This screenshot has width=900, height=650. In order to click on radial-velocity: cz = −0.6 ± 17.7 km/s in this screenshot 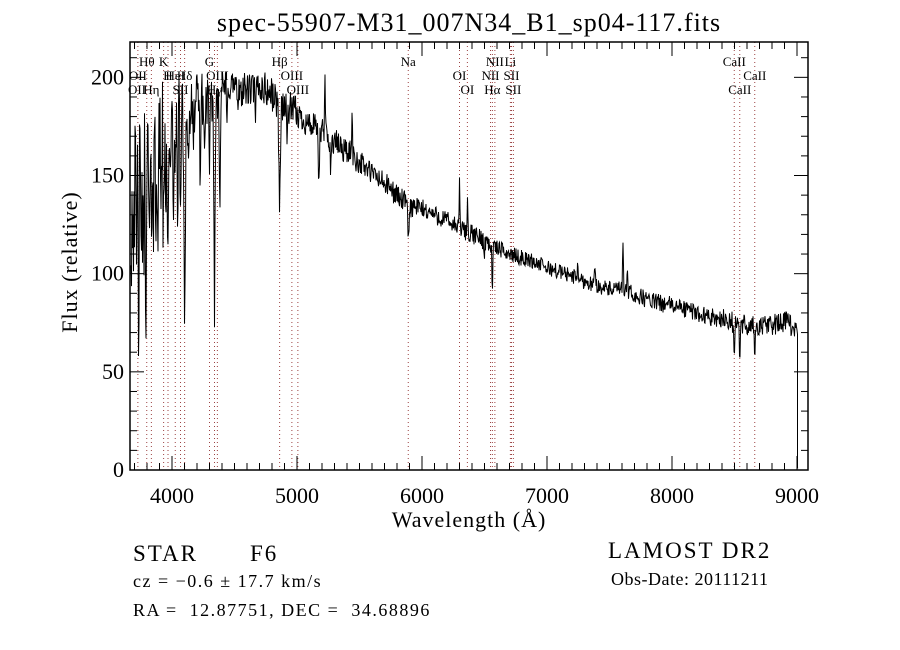, I will do `click(228, 581)`.